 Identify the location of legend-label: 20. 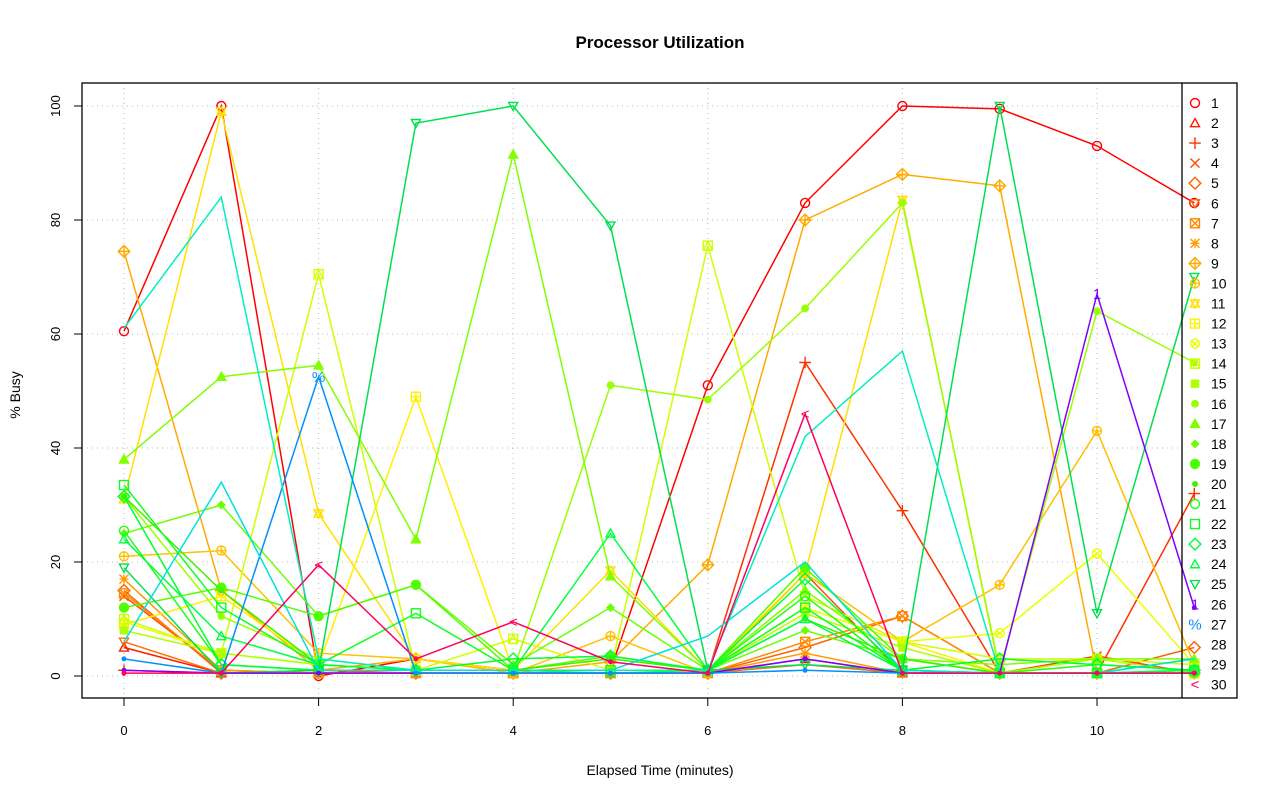
(1219, 484).